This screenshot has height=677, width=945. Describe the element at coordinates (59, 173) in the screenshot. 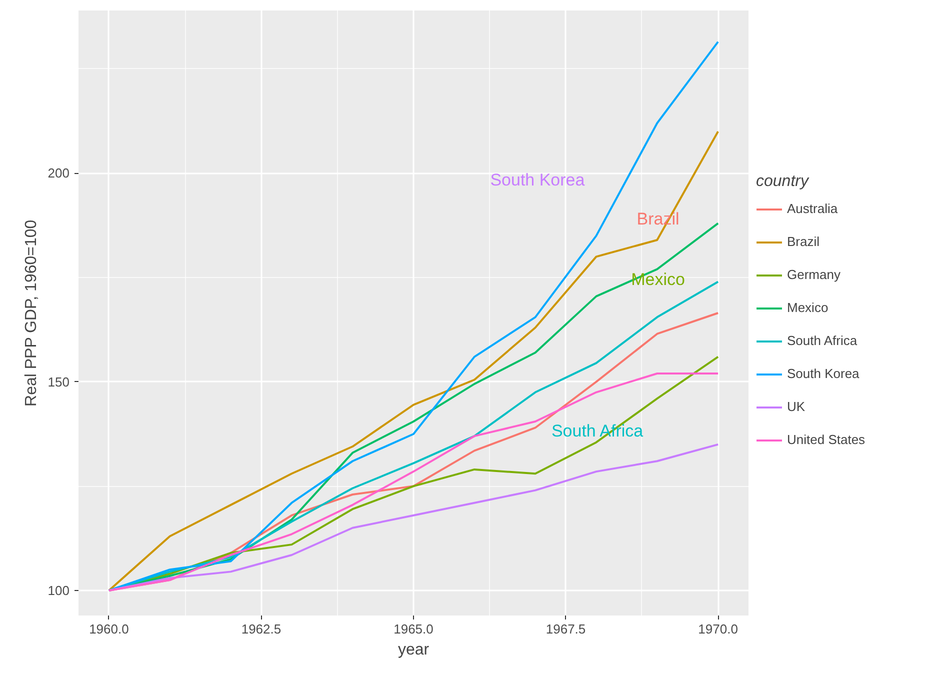

I see `y-tick-label: 200` at that location.